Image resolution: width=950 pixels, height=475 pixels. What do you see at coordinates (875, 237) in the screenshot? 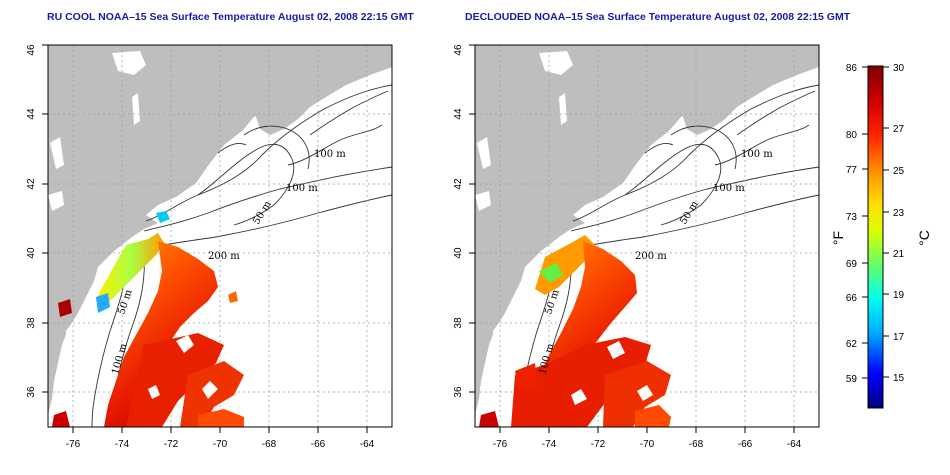
I see `colorbar-gradient` at bounding box center [875, 237].